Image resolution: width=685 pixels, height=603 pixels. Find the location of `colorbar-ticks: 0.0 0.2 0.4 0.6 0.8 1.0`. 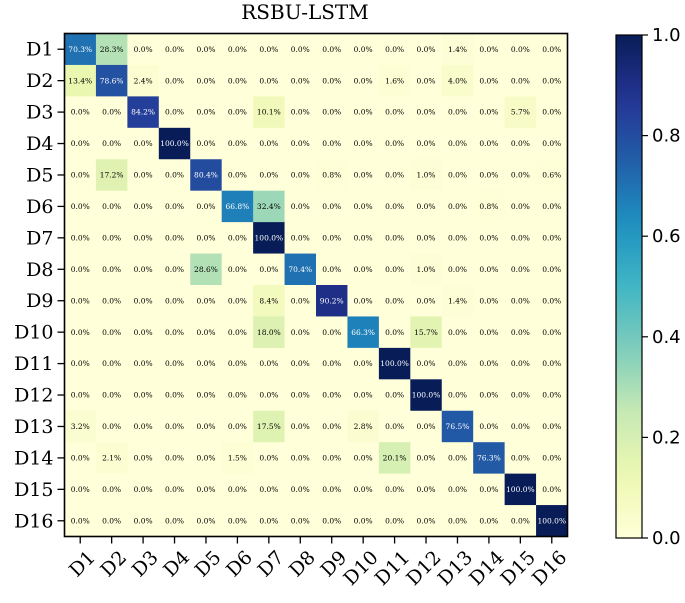

colorbar-ticks: 0.0 0.2 0.4 0.6 0.8 1.0 is located at coordinates (661, 287).